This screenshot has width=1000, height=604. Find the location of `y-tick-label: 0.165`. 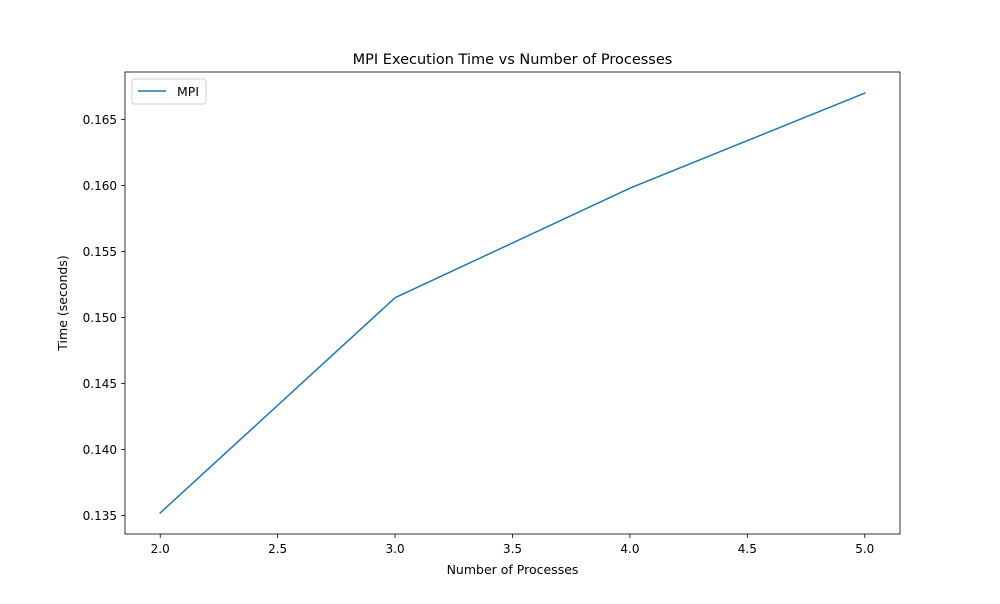

y-tick-label: 0.165 is located at coordinates (100, 120).